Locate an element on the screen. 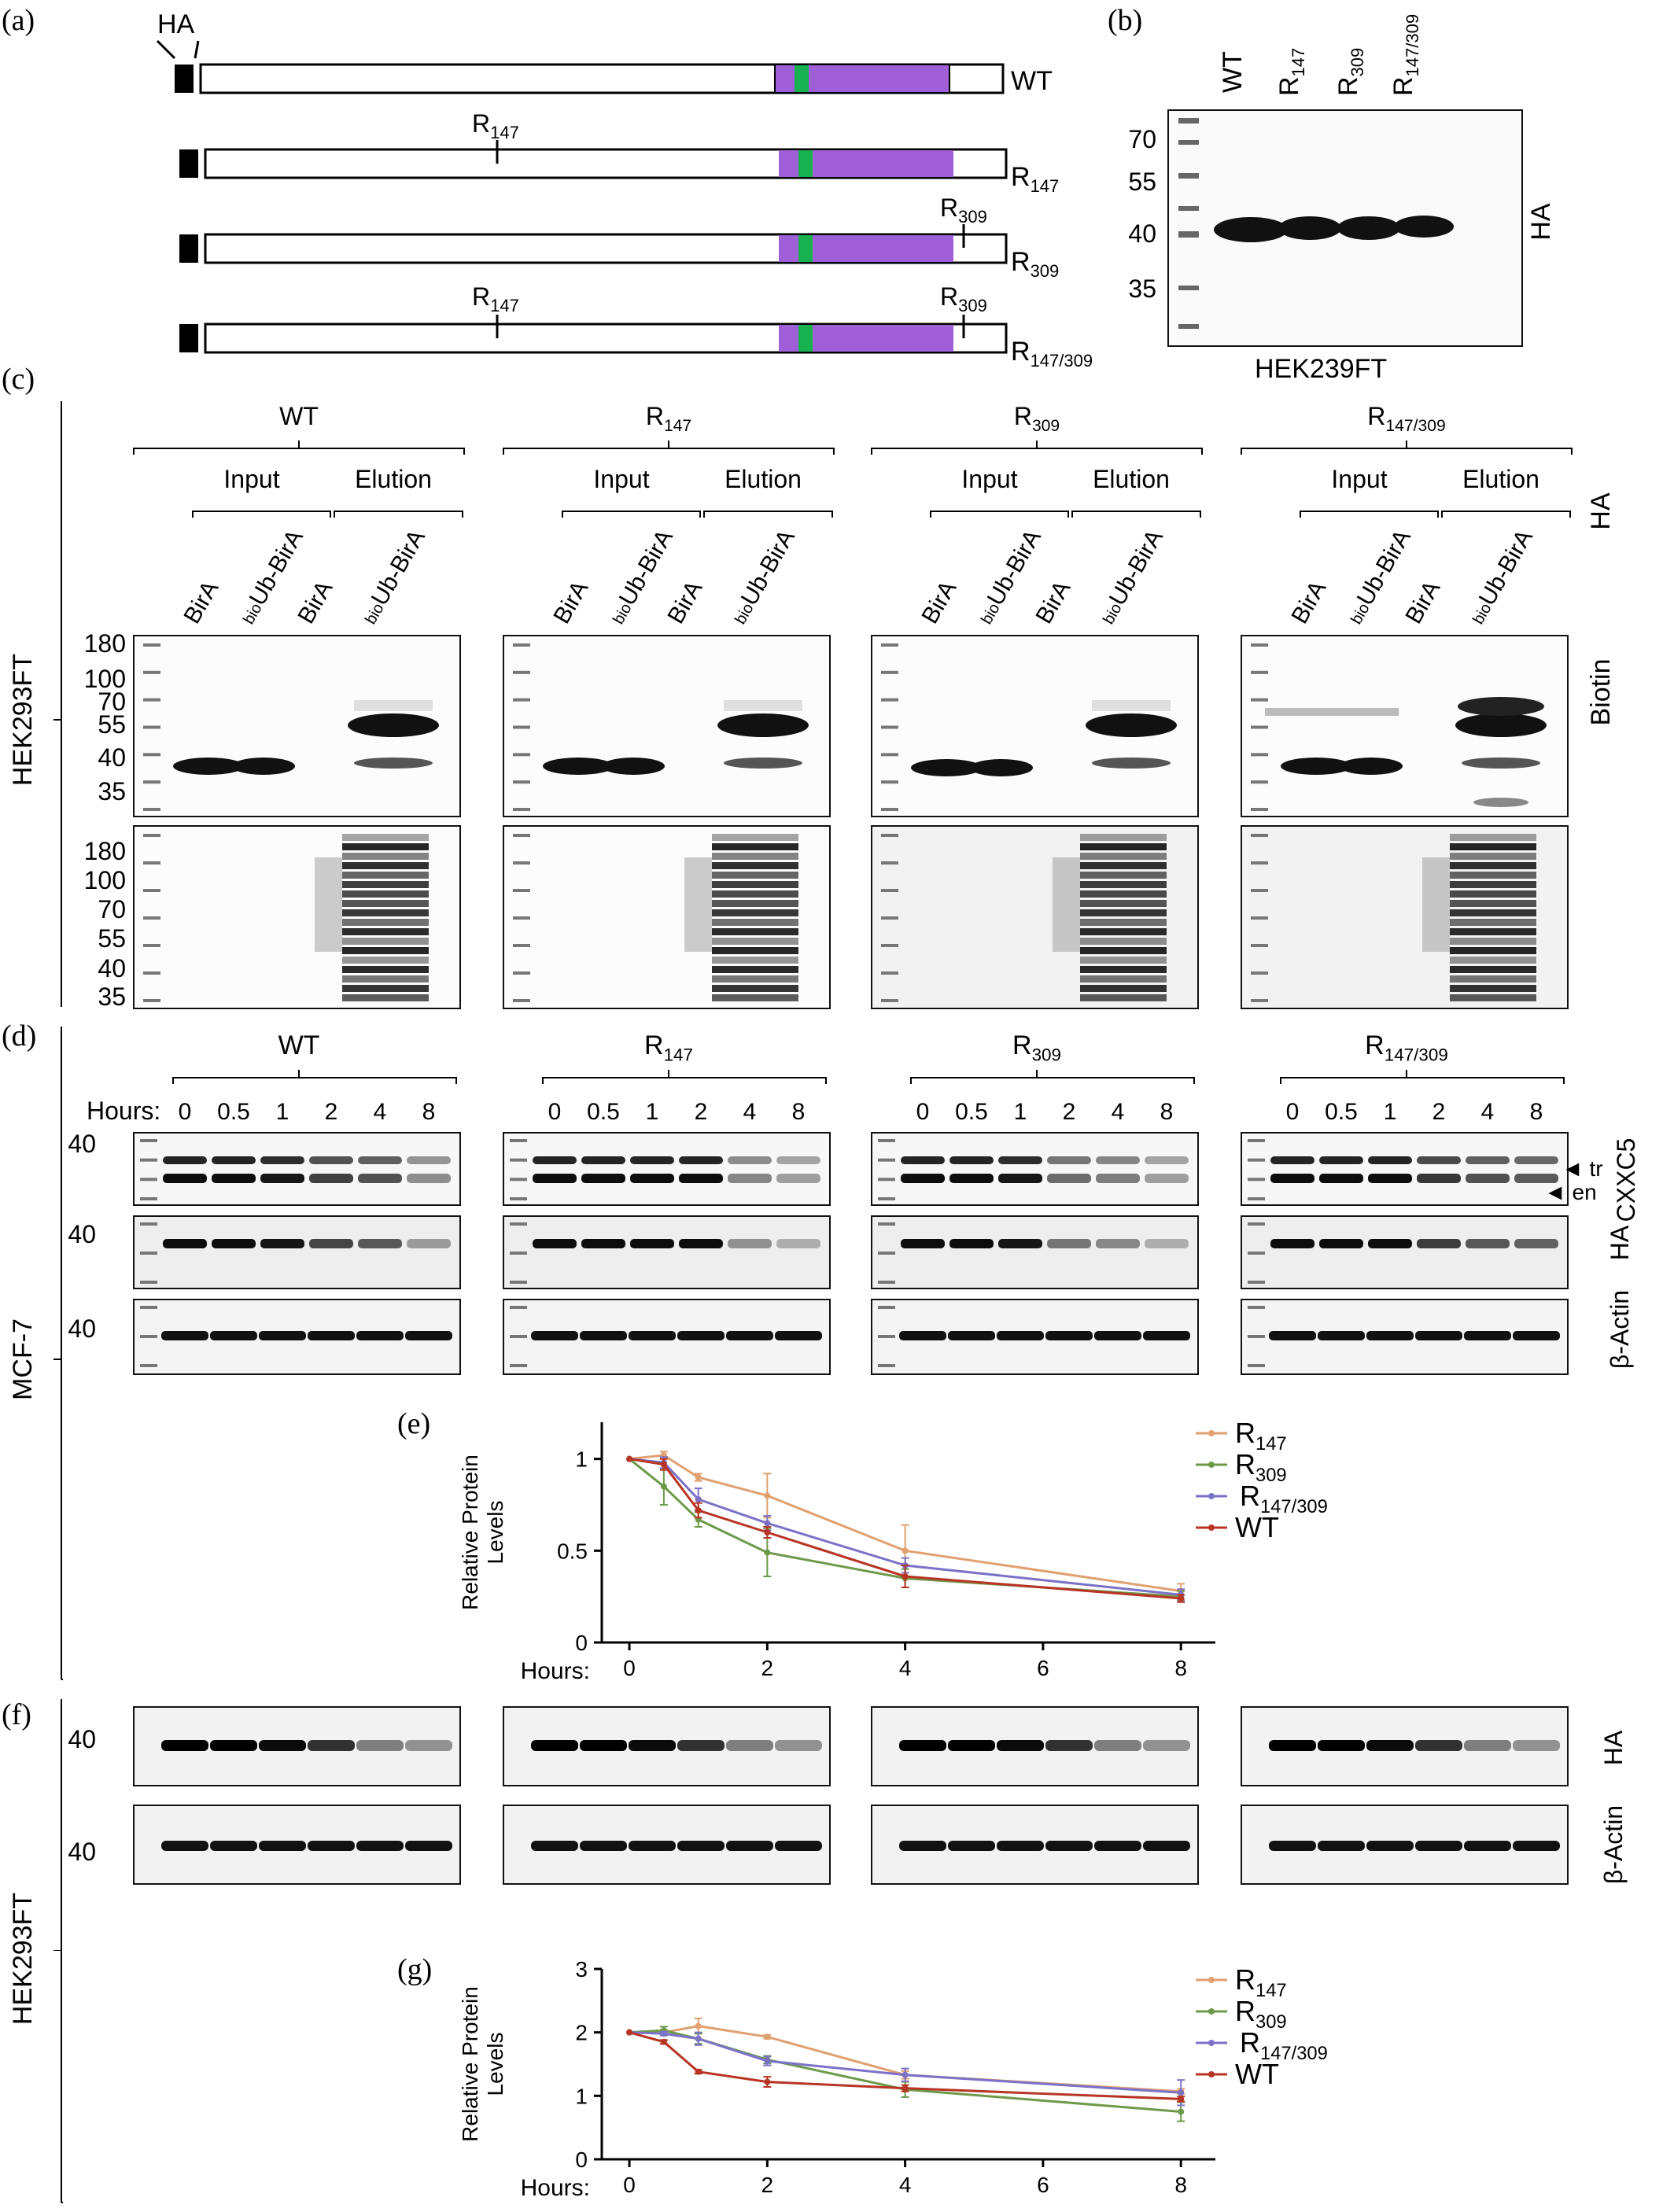 Image resolution: width=1674 pixels, height=2212 pixels. y-tick-label: 1 is located at coordinates (581, 1459).